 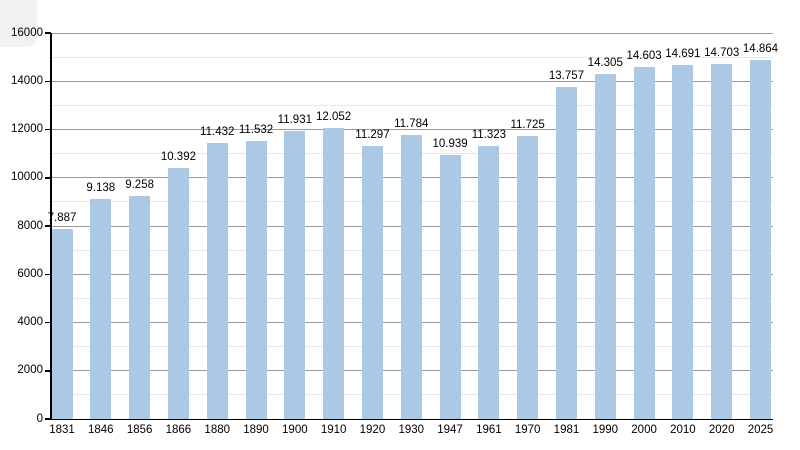 I want to click on bar-value-label: 11.297, so click(x=372, y=135).